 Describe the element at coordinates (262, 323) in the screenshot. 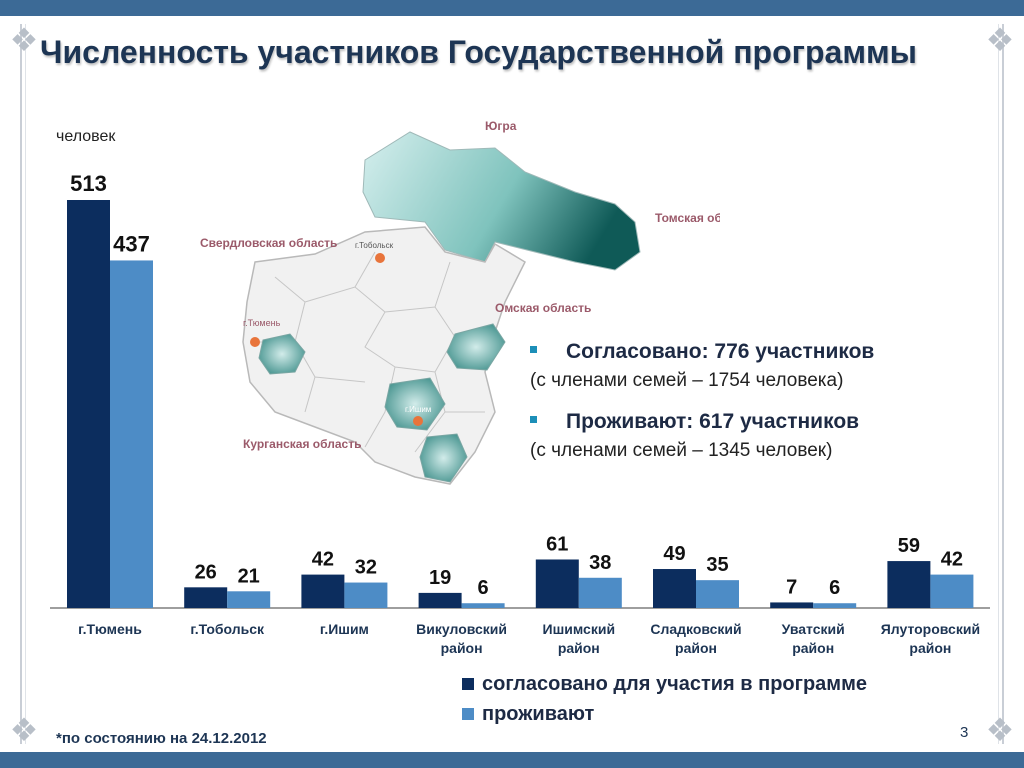

I see `map-city-label: г.Тюмень` at that location.